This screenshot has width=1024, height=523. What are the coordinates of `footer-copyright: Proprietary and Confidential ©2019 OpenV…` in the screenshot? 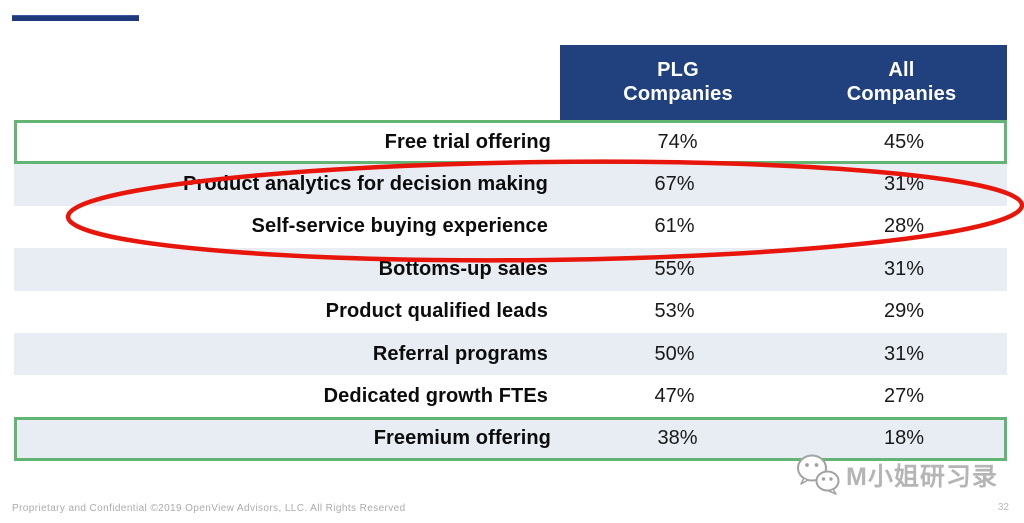 It's located at (209, 508).